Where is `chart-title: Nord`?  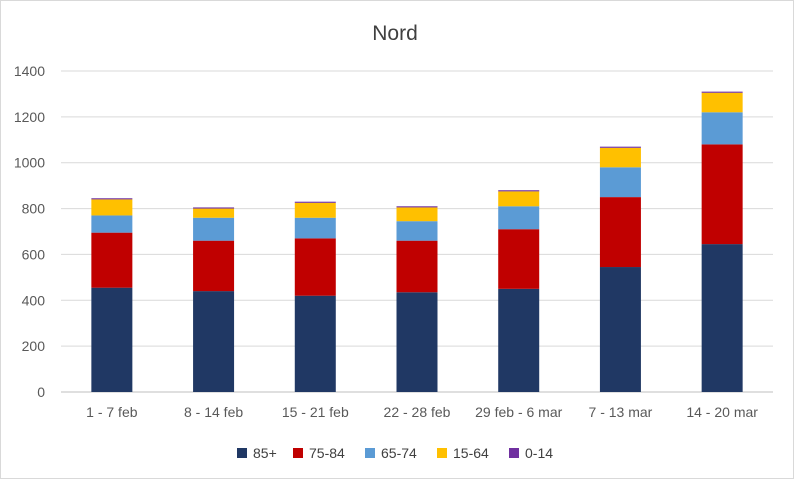
chart-title: Nord is located at coordinates (395, 33).